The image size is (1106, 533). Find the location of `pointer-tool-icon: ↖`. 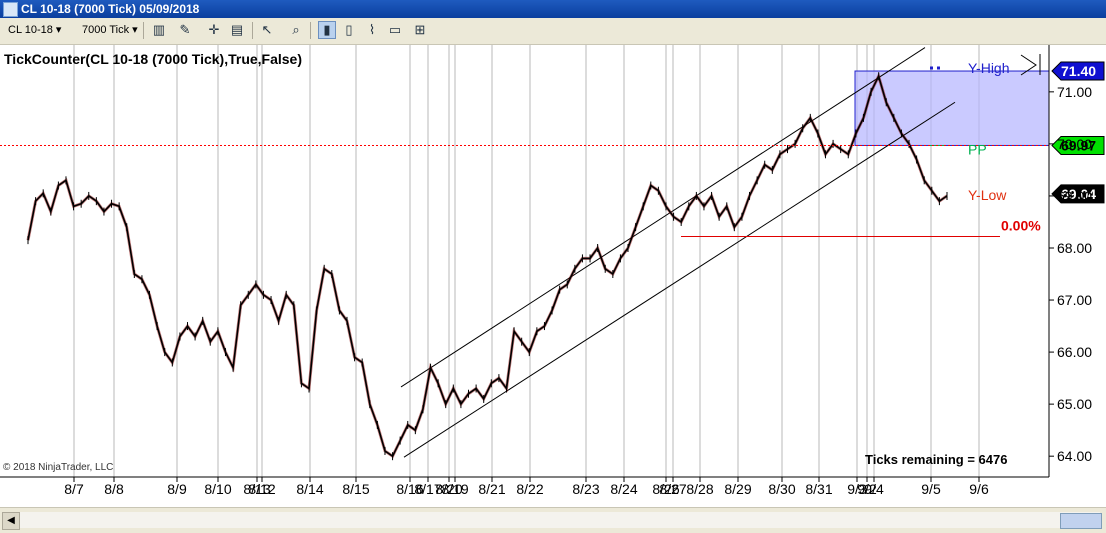

pointer-tool-icon: ↖ is located at coordinates (267, 29).